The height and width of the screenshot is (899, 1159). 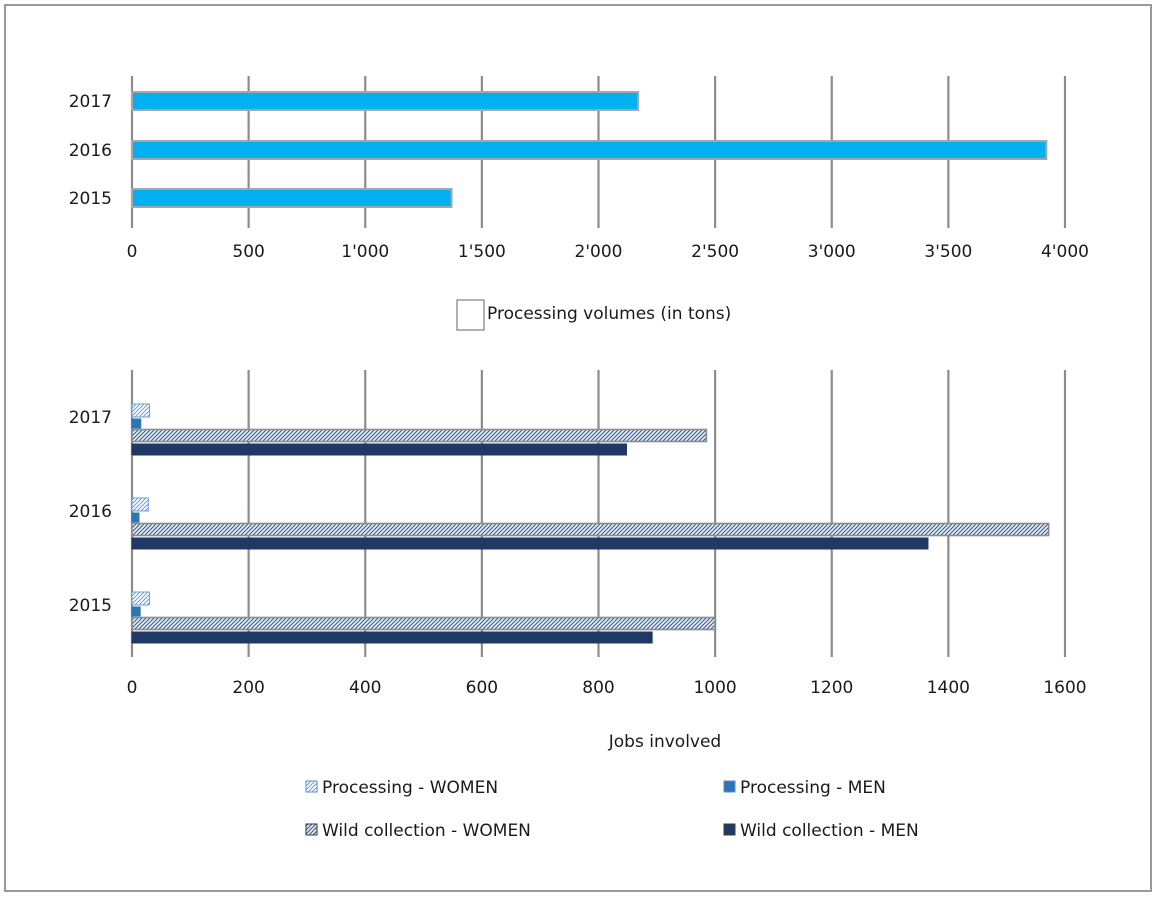 I want to click on x-tick-label-1: 3'500, so click(x=948, y=252).